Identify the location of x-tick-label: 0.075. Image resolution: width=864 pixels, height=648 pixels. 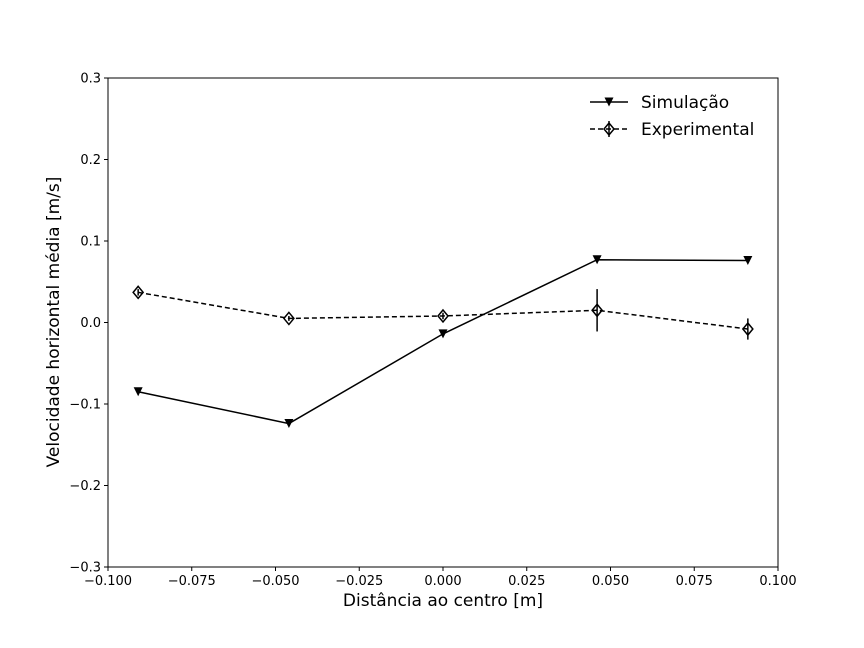
(694, 581).